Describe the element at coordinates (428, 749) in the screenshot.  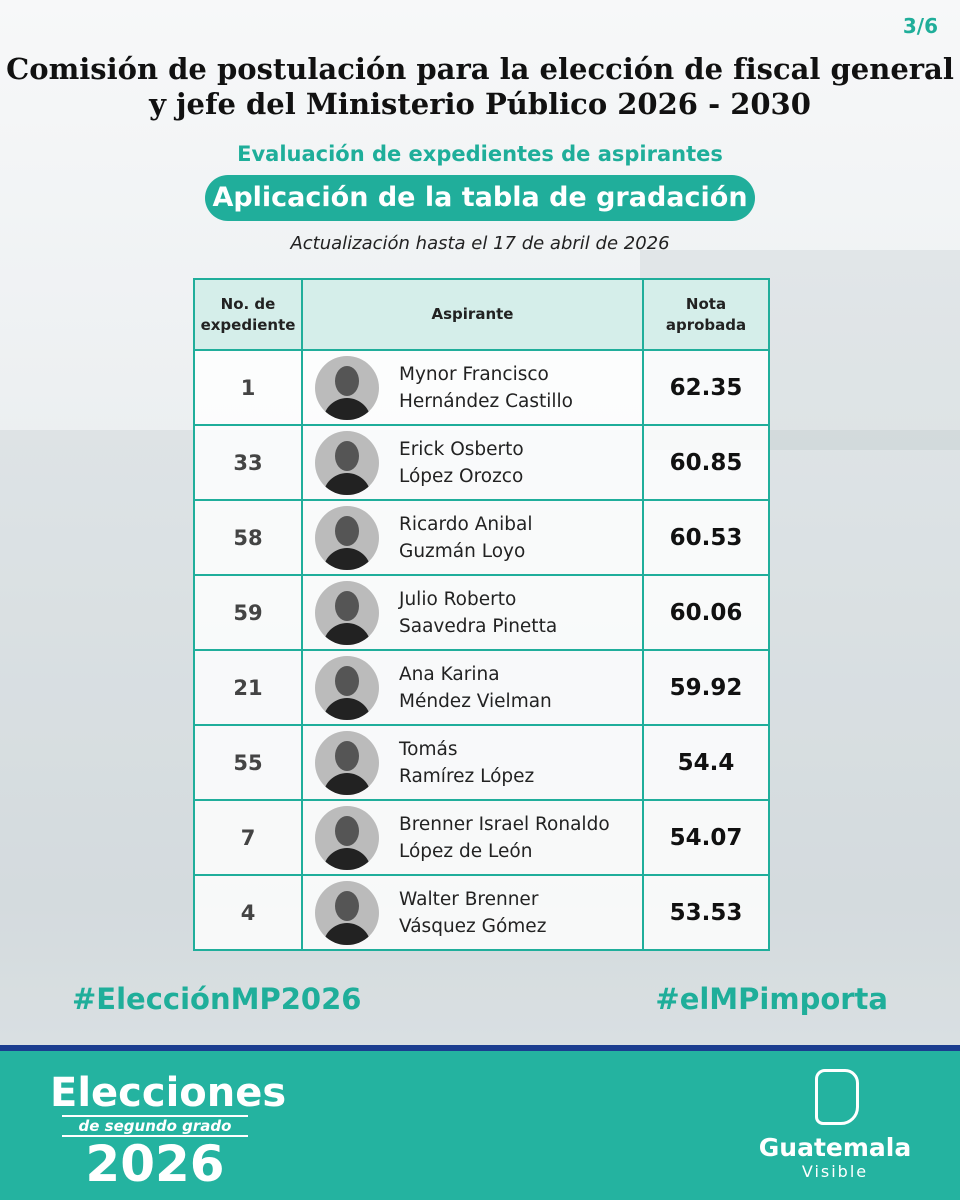
I see `name-line: Tomás` at that location.